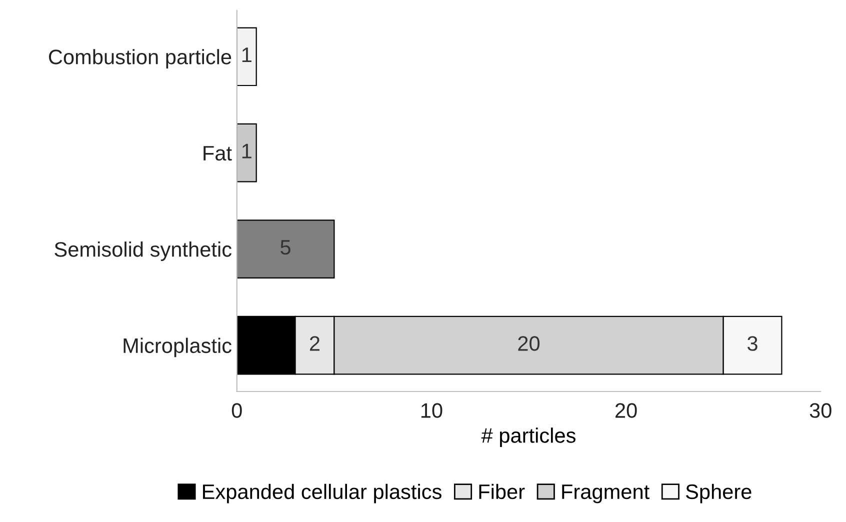 The image size is (846, 522). Describe the element at coordinates (178, 348) in the screenshot. I see `y-tick-label: Microplastic` at that location.